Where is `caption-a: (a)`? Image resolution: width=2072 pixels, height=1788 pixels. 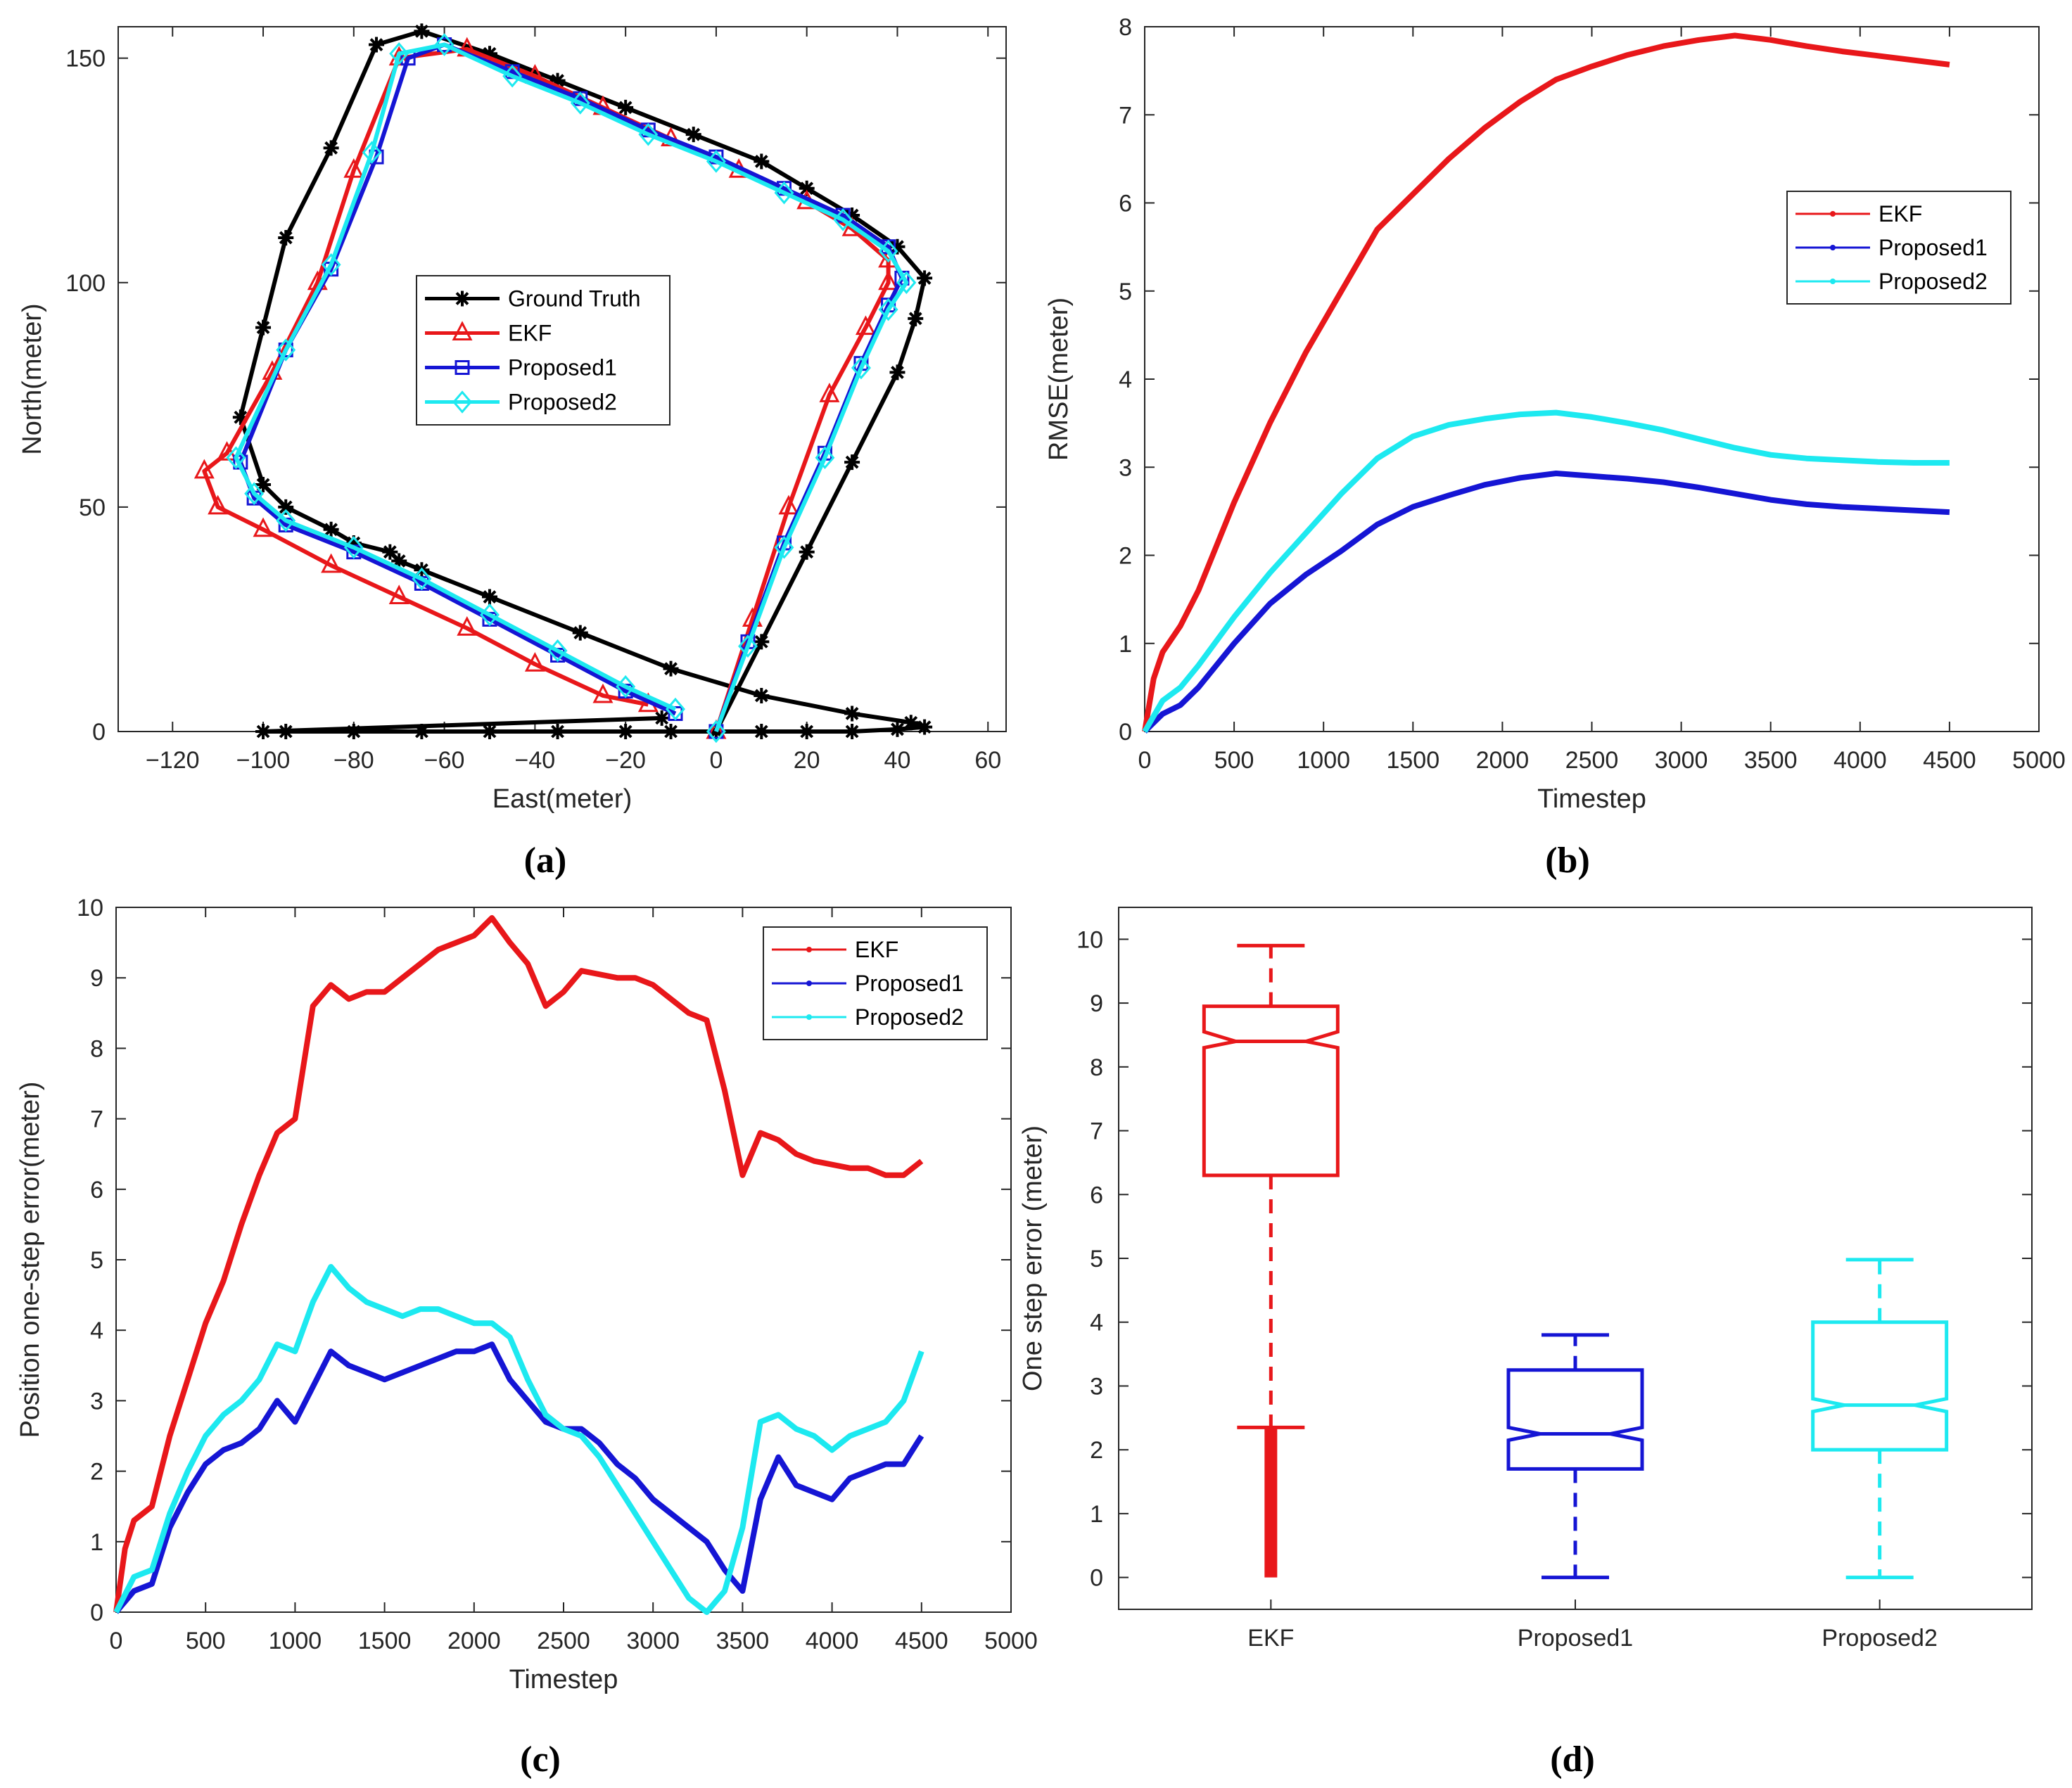
caption-a: (a) is located at coordinates (545, 861).